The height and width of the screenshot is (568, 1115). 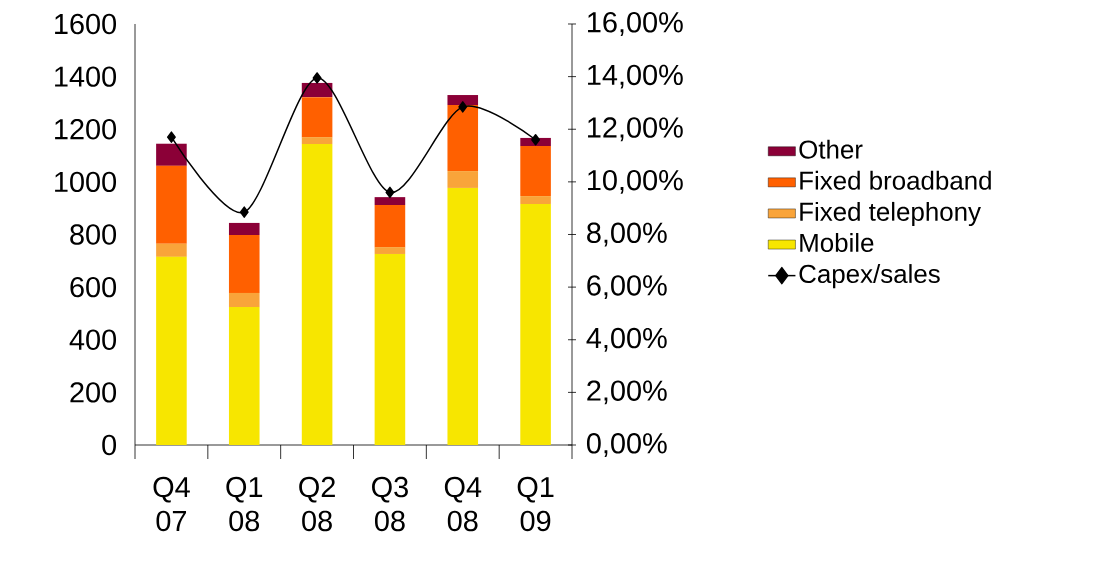 I want to click on y-tick-label: 1200, so click(x=86, y=129).